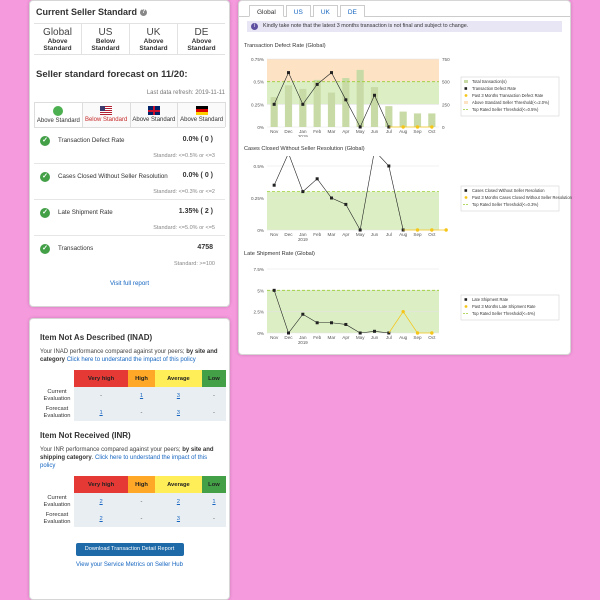 This screenshot has height=600, width=600. Describe the element at coordinates (154, 120) in the screenshot. I see `tab-label: Above Standard` at that location.